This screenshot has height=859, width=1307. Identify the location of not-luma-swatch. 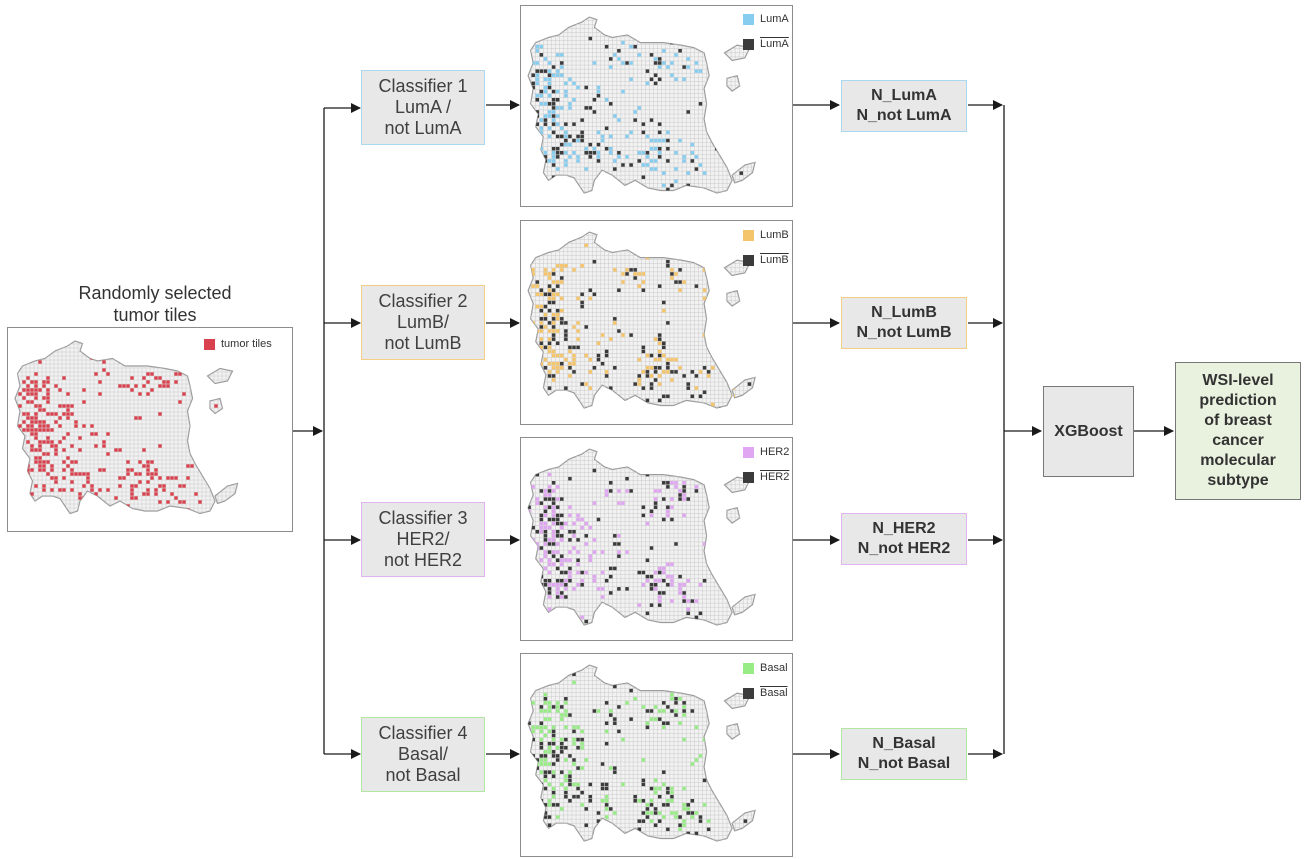
(748, 44).